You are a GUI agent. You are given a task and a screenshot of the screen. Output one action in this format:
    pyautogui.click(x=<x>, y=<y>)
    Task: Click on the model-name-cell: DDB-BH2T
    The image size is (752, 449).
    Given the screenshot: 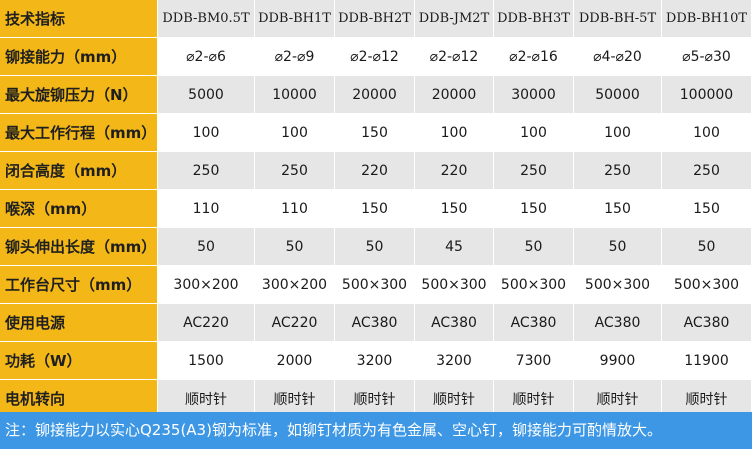 What is the action you would take?
    pyautogui.click(x=375, y=19)
    